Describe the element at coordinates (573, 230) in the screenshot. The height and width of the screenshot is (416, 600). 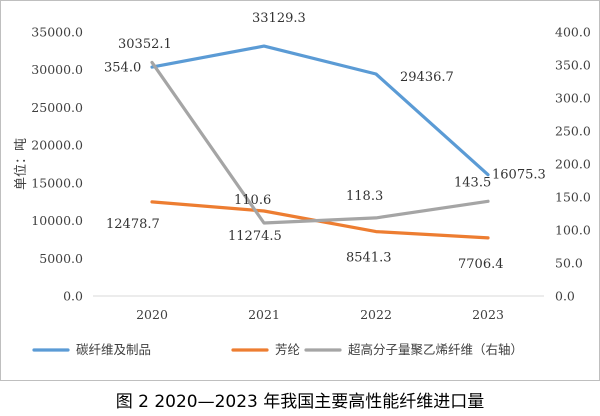
I see `right-tick-label: 100.0` at that location.